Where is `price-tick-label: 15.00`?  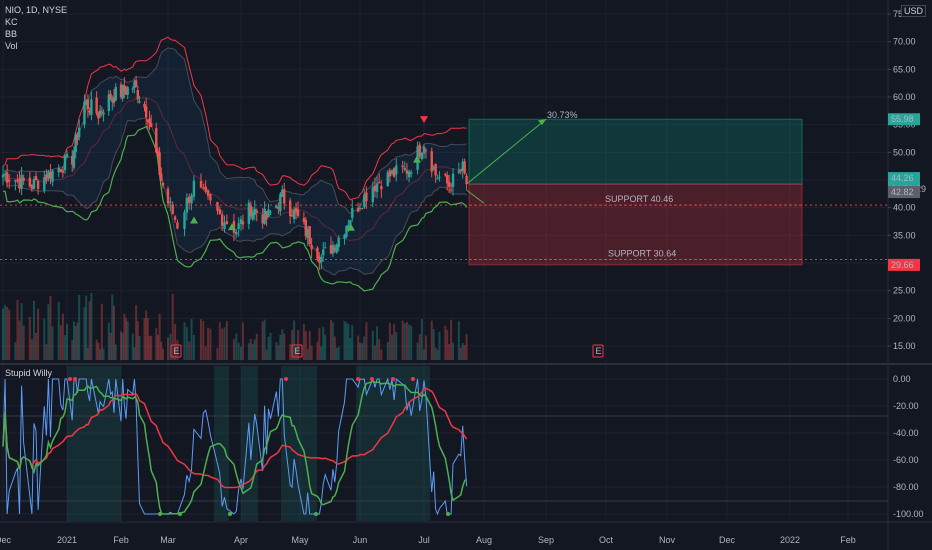
price-tick-label: 15.00 is located at coordinates (904, 346).